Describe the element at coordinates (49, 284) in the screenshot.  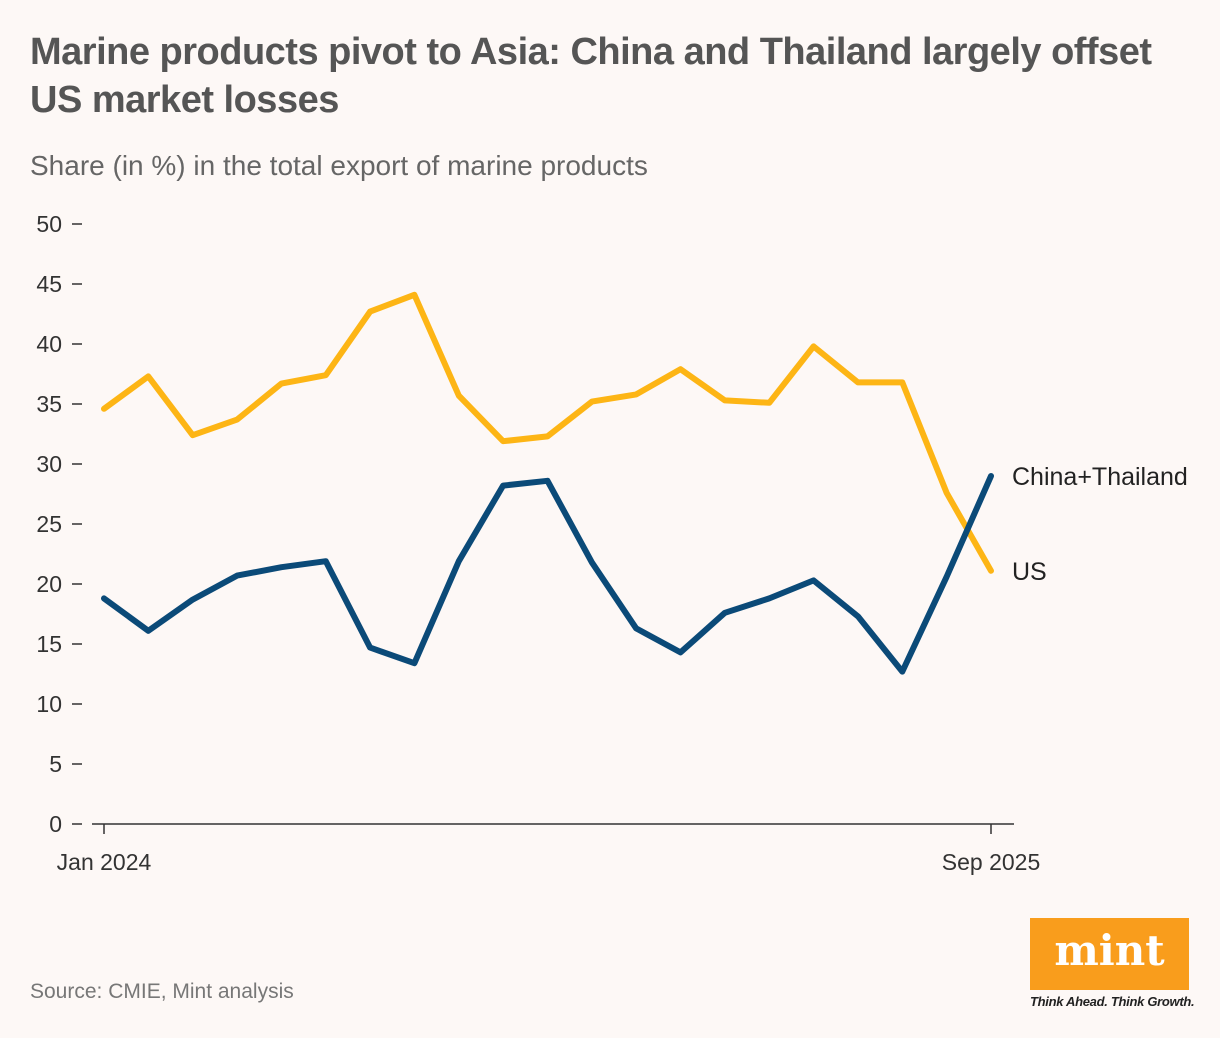
I see `y-tick-label: 45` at that location.